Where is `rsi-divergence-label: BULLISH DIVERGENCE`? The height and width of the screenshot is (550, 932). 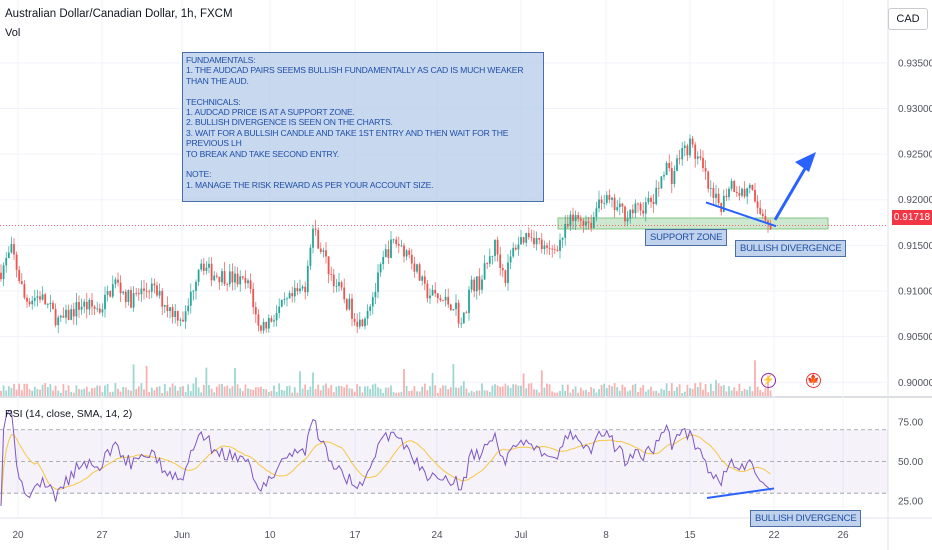
rsi-divergence-label: BULLISH DIVERGENCE is located at coordinates (806, 518).